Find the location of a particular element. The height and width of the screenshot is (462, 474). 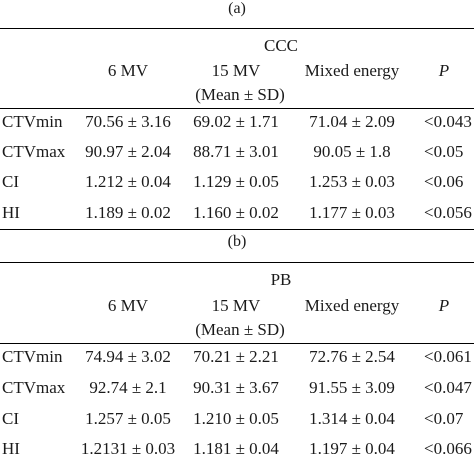

table-a-header-rule is located at coordinates (237, 108).